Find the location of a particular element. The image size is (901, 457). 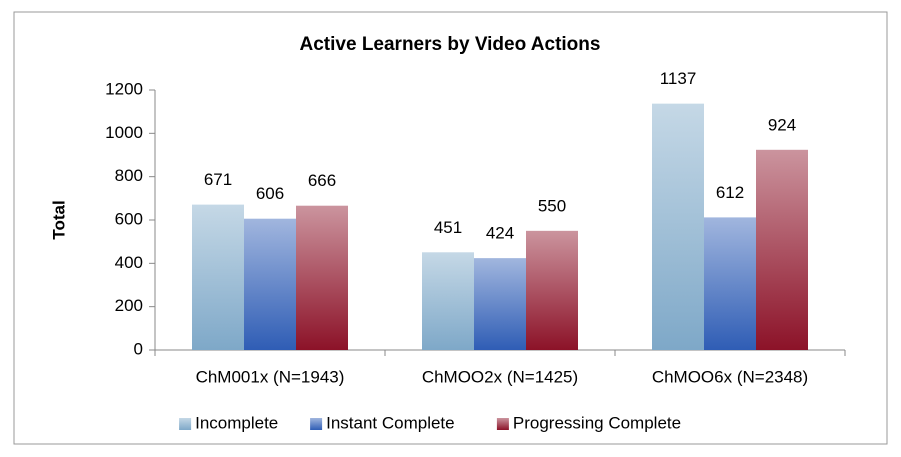

y-tick-label: 0 is located at coordinates (138, 348).